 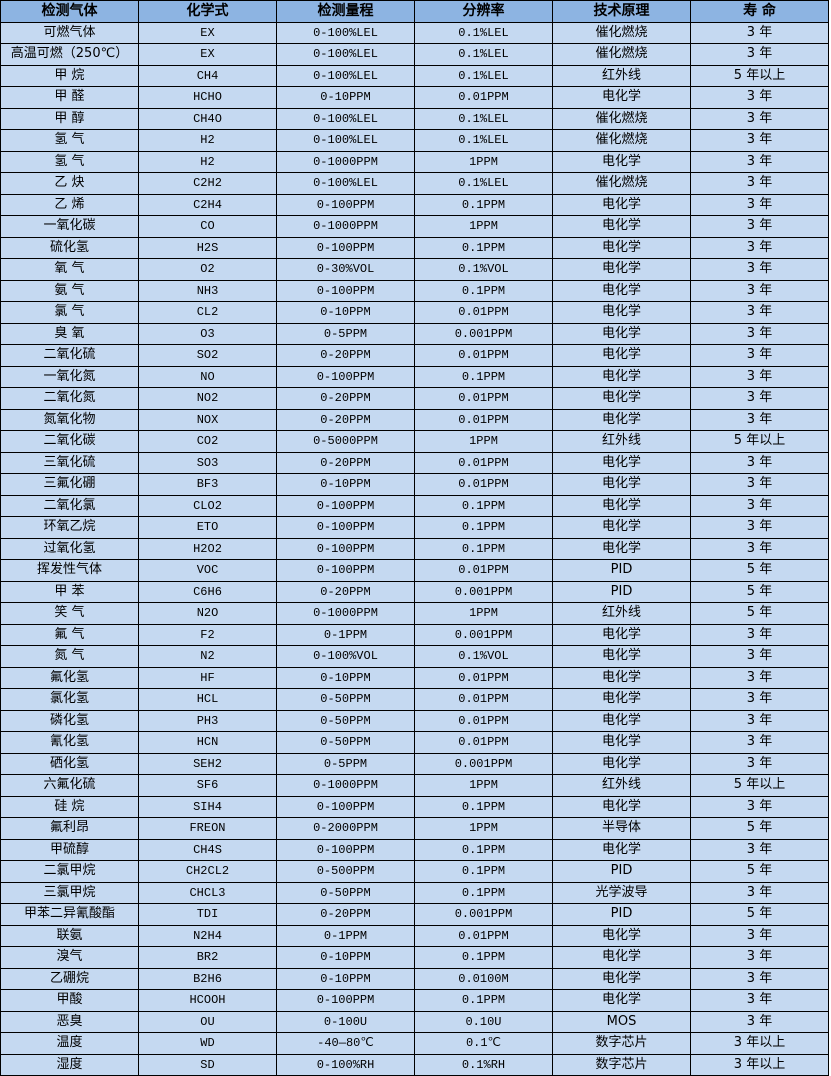 What do you see at coordinates (621, 1064) in the screenshot?
I see `principle-cell: 数字芯片` at bounding box center [621, 1064].